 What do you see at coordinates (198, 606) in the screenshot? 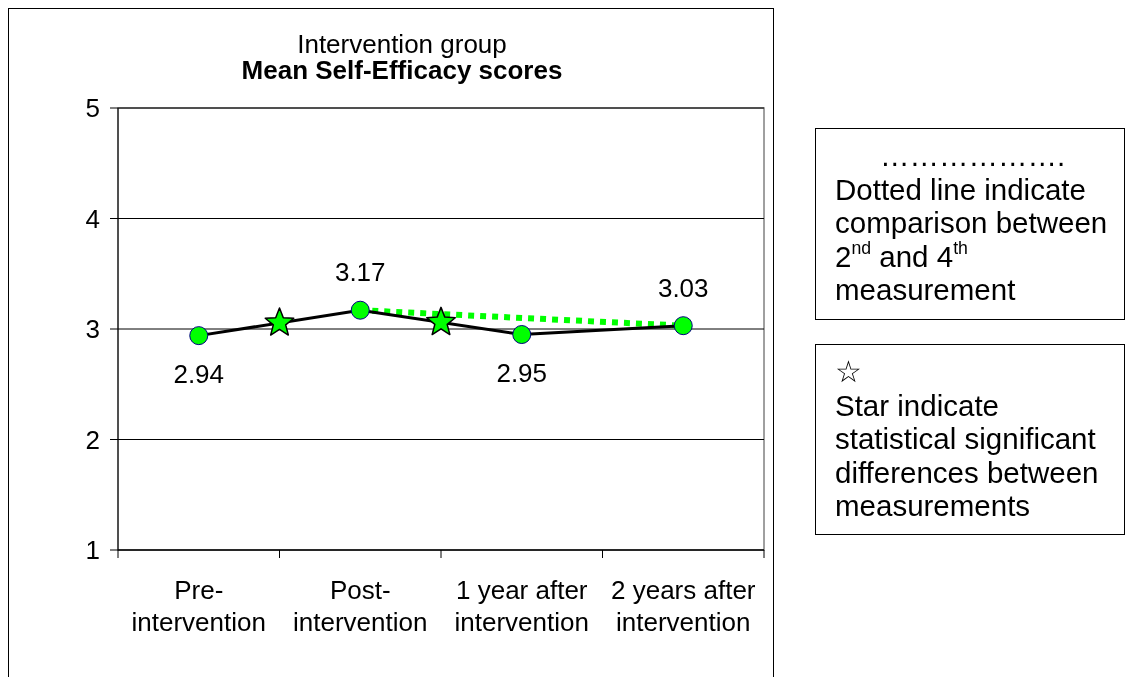
I see `x-tick-label: Pre-intervention` at bounding box center [198, 606].